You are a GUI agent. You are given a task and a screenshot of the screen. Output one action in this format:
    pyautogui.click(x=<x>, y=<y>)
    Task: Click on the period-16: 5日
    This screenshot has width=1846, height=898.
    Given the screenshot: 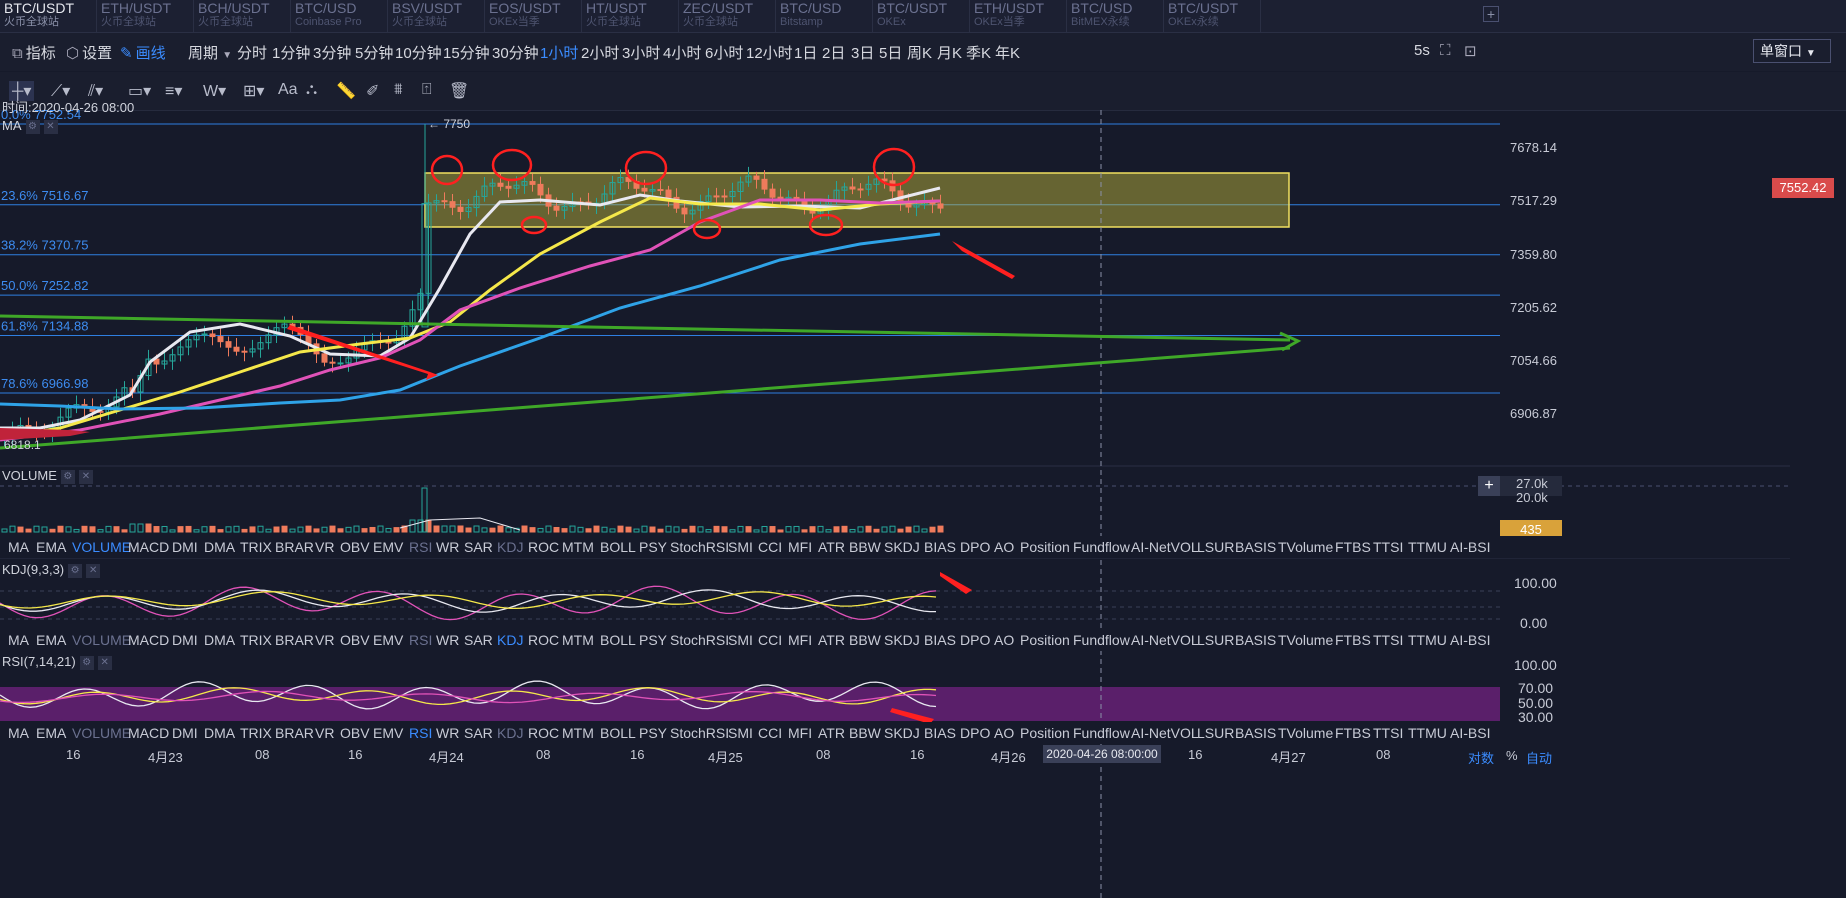 What is the action you would take?
    pyautogui.click(x=891, y=53)
    